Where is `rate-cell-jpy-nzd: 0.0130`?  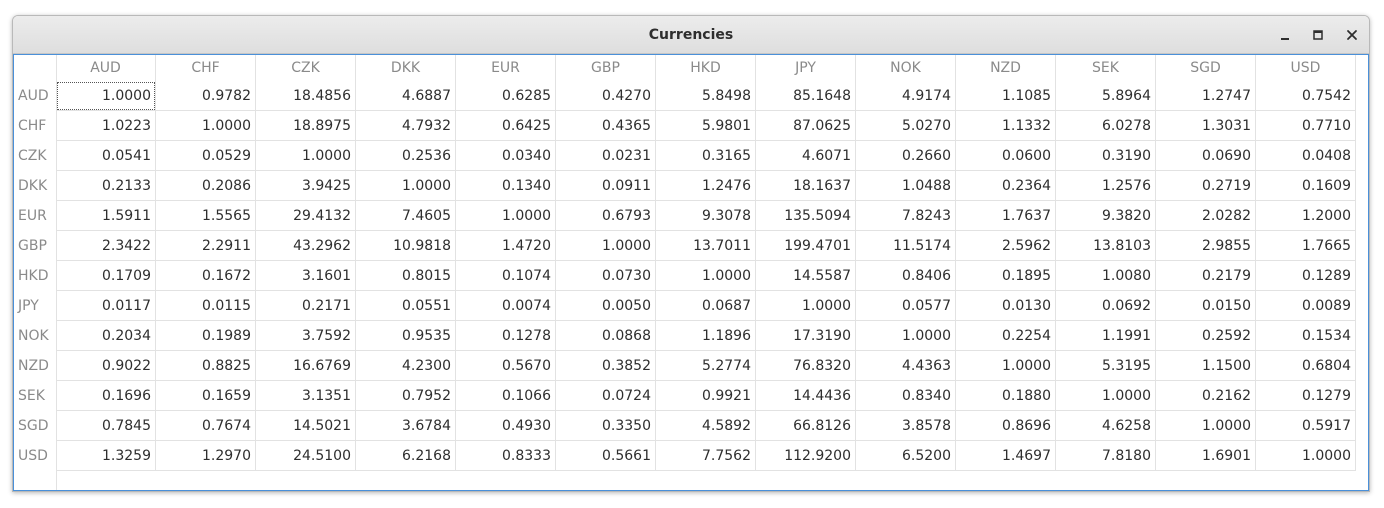
rate-cell-jpy-nzd: 0.0130 is located at coordinates (1006, 306).